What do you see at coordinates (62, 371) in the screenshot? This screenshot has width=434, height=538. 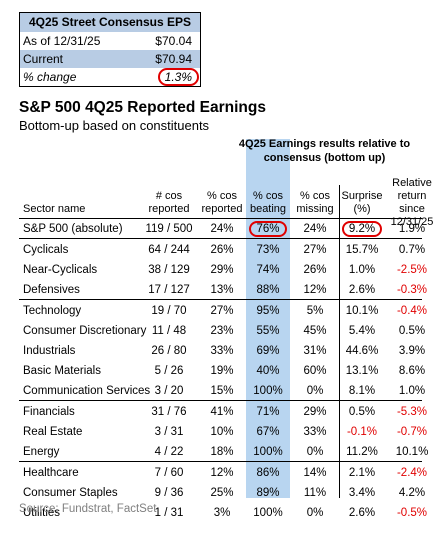 I see `cell-sector: Basic Materials` at bounding box center [62, 371].